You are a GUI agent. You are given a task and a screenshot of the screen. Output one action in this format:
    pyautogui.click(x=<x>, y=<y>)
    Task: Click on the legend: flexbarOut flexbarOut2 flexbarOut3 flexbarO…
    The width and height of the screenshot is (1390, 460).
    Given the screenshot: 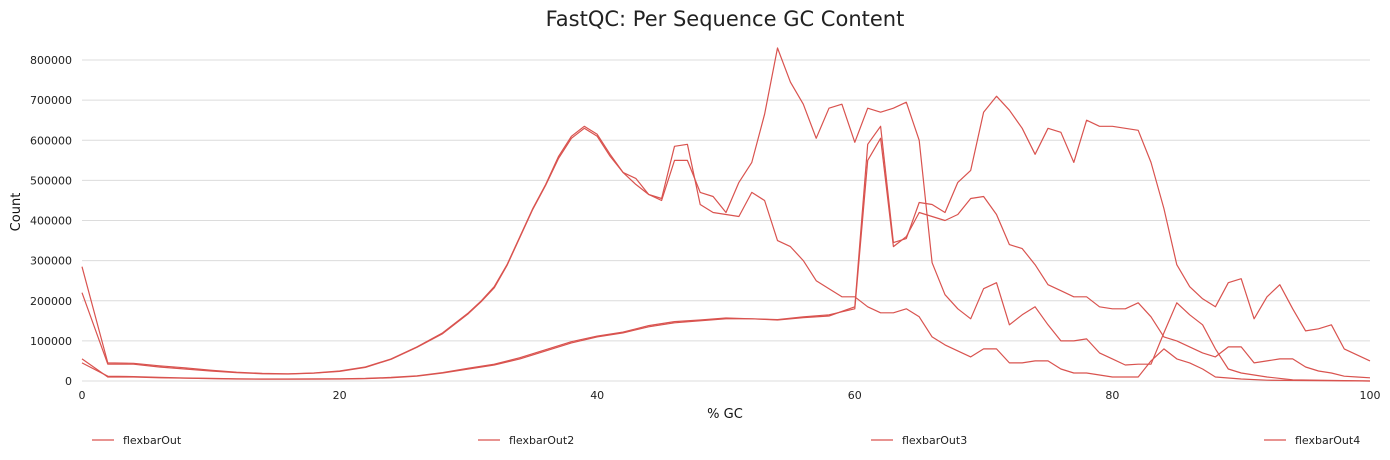 What is the action you would take?
    pyautogui.click(x=726, y=440)
    